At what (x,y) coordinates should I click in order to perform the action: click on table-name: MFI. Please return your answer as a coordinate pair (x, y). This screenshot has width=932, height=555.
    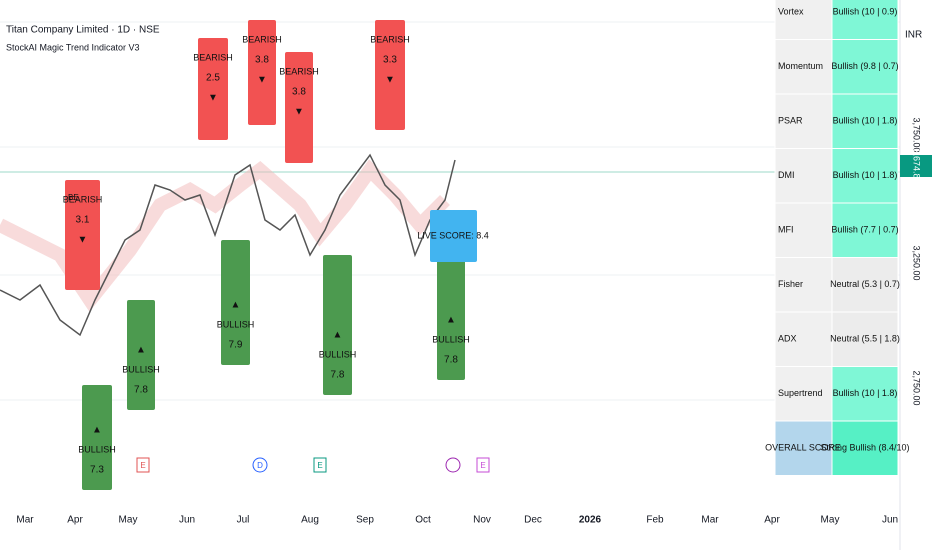
    Looking at the image, I should click on (786, 230).